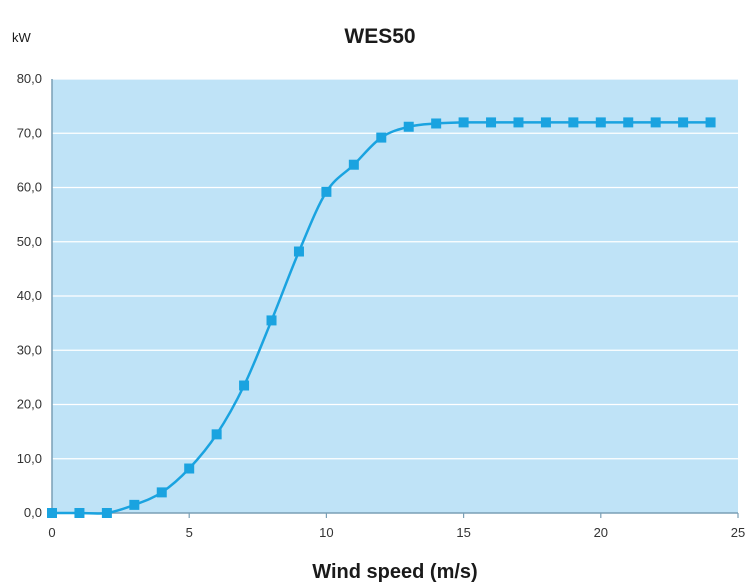  Describe the element at coordinates (51, 532) in the screenshot. I see `x-tick-label: 0` at that location.